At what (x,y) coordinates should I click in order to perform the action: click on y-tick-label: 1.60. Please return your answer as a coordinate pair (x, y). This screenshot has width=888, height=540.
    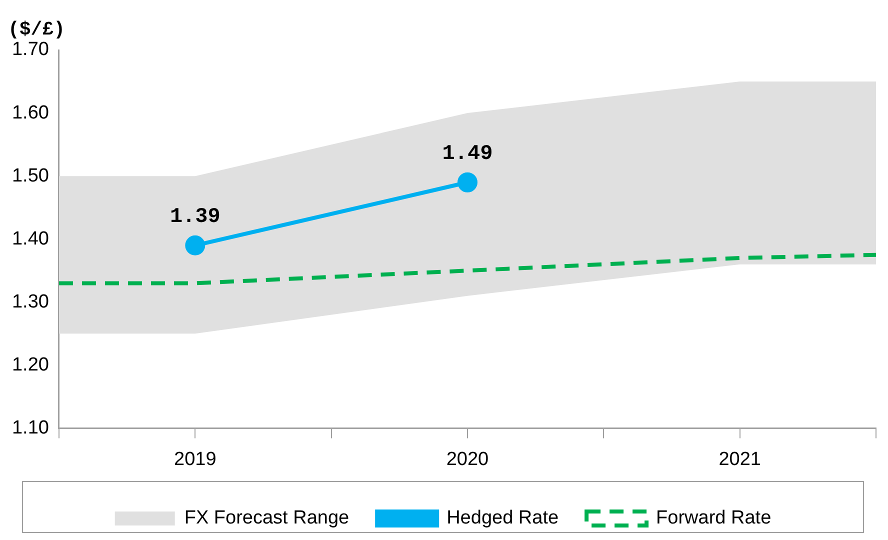
    Looking at the image, I should click on (30, 113).